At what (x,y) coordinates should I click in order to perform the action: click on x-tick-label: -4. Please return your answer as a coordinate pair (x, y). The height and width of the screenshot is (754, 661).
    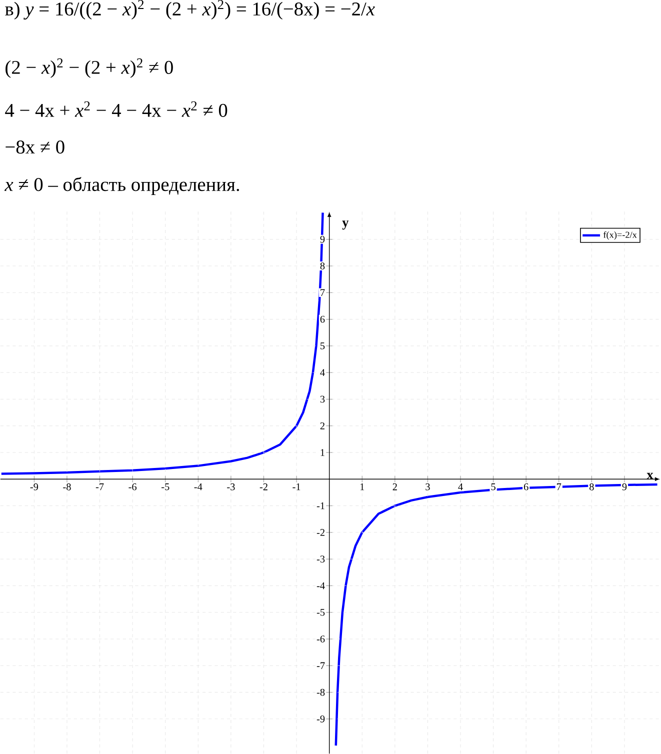
    Looking at the image, I should click on (198, 486).